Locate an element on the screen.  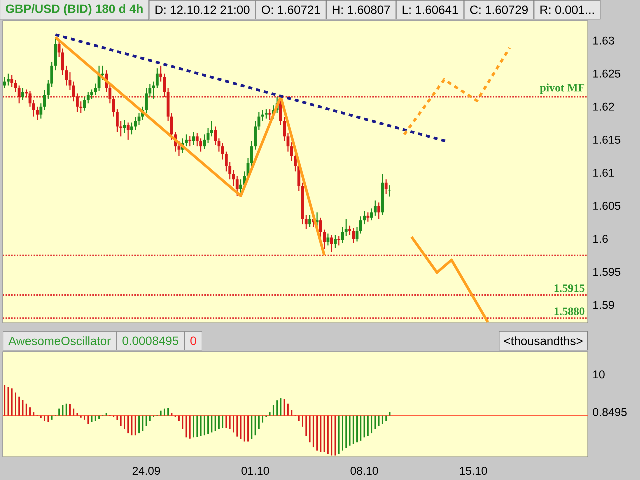
x-tick-label: 15.10 is located at coordinates (474, 471).